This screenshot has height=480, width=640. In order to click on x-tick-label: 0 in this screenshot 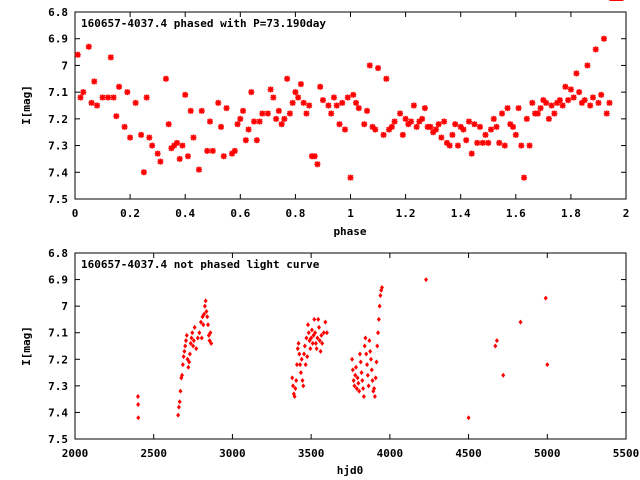, I will do `click(75, 213)`.